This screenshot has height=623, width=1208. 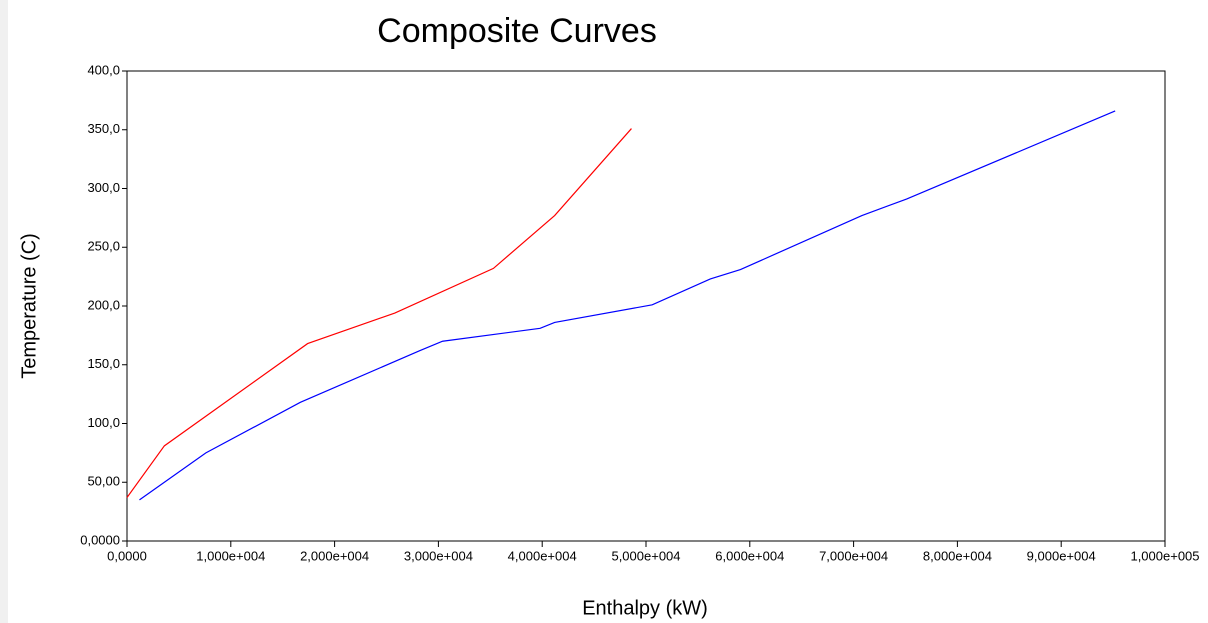 I want to click on x-tick-label: 1,000e+005, so click(x=1164, y=555).